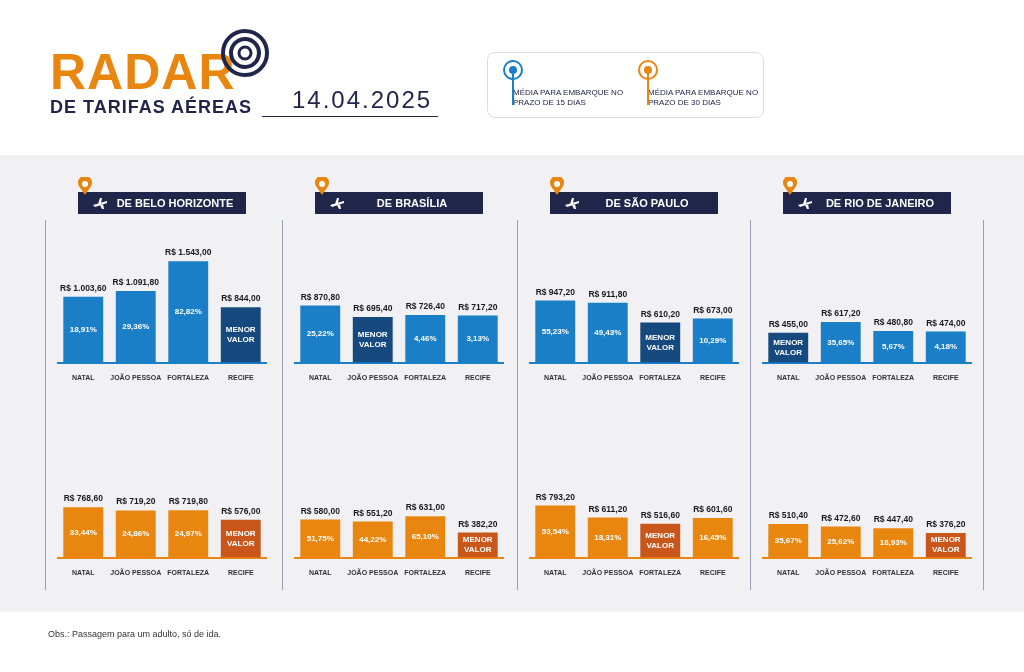 Image resolution: width=1024 pixels, height=672 pixels. What do you see at coordinates (83, 498) in the screenshot?
I see `data-label: R$ 768,60` at bounding box center [83, 498].